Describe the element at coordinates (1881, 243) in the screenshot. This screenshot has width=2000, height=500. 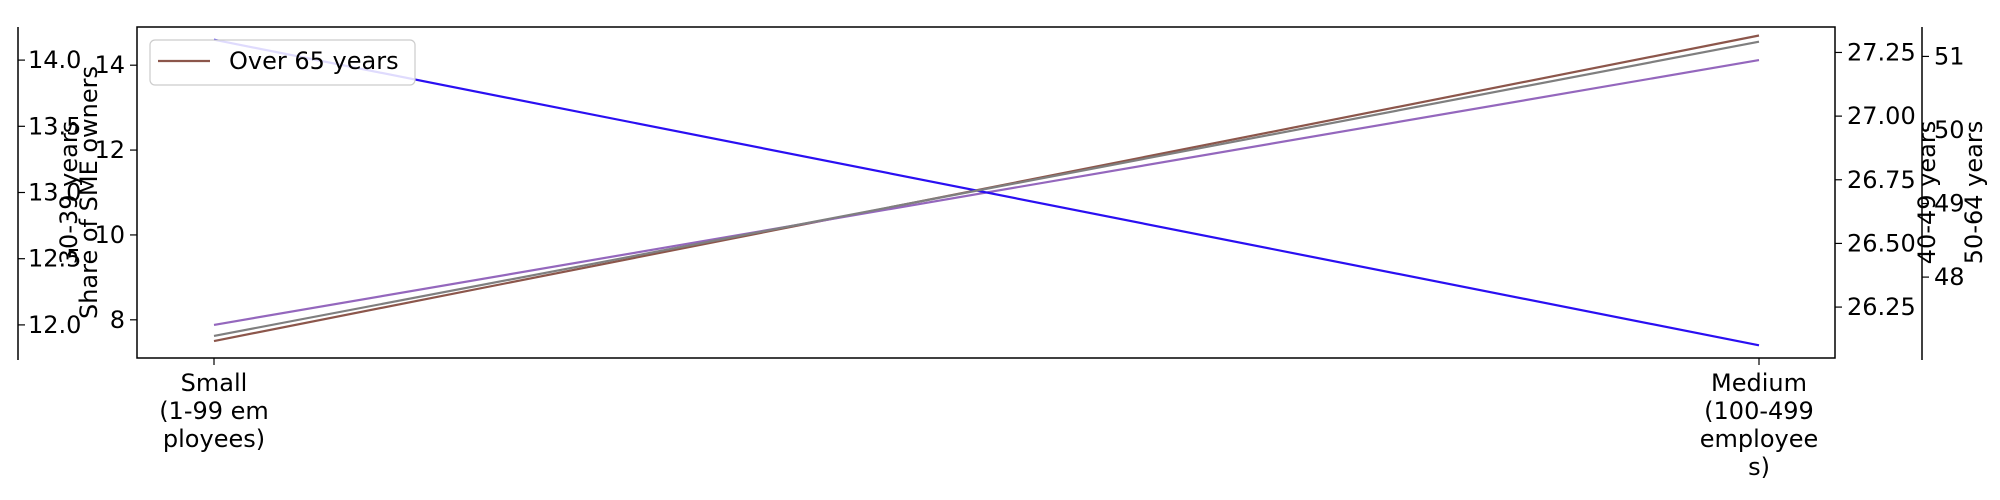
I see `right1-tick-label: 26.50` at that location.